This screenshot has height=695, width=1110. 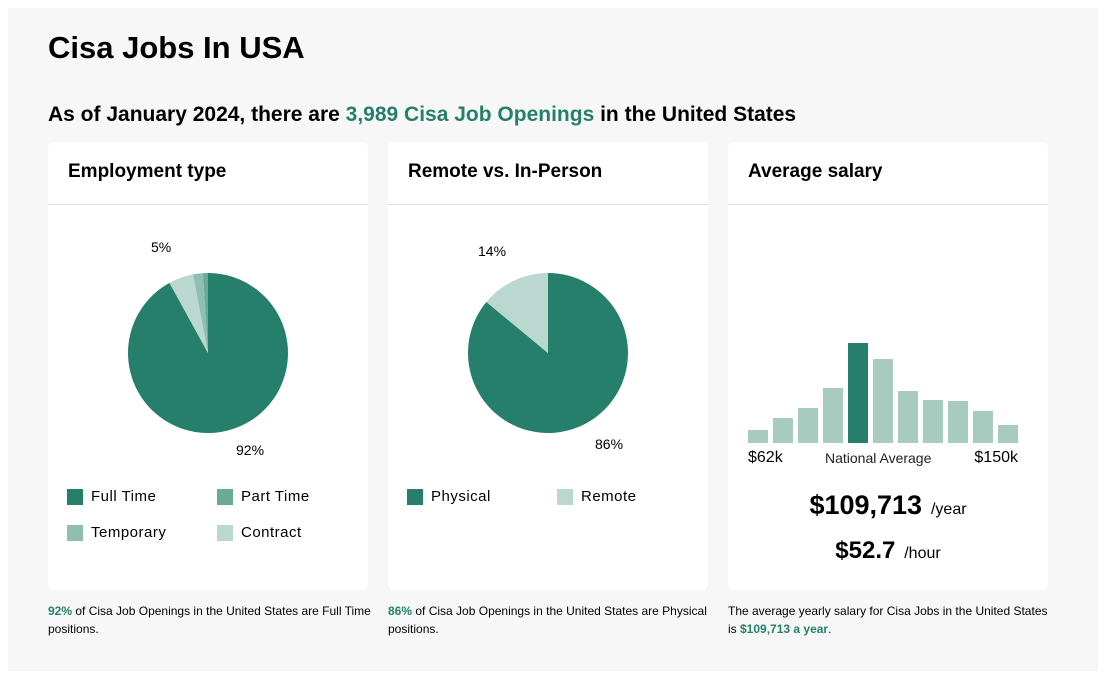 What do you see at coordinates (609, 496) in the screenshot?
I see `legend-label: Remote` at bounding box center [609, 496].